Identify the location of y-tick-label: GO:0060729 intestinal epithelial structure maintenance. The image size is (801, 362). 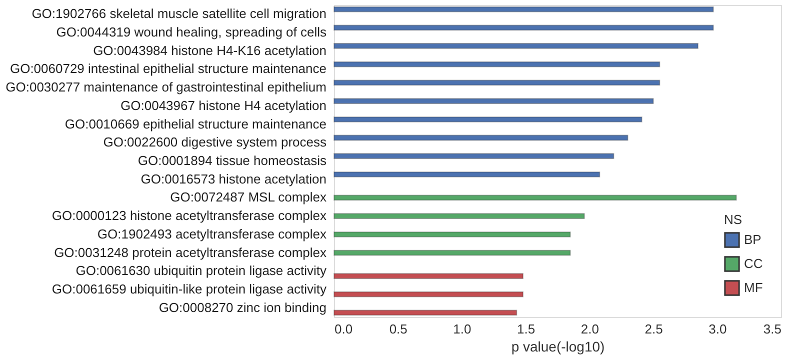
(168, 68).